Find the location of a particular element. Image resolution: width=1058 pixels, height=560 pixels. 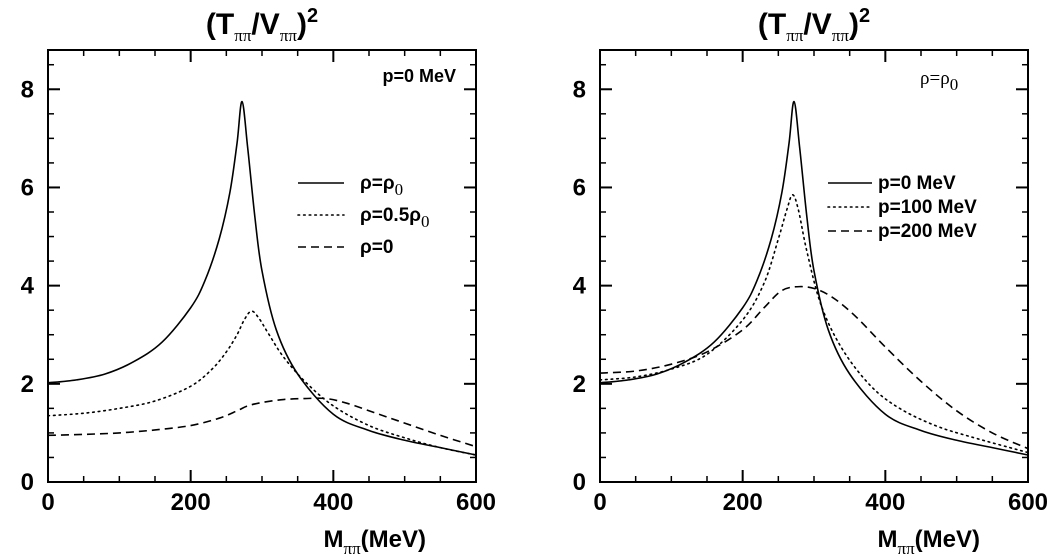

right-annotation: ρ=ρ0 is located at coordinates (939, 81).